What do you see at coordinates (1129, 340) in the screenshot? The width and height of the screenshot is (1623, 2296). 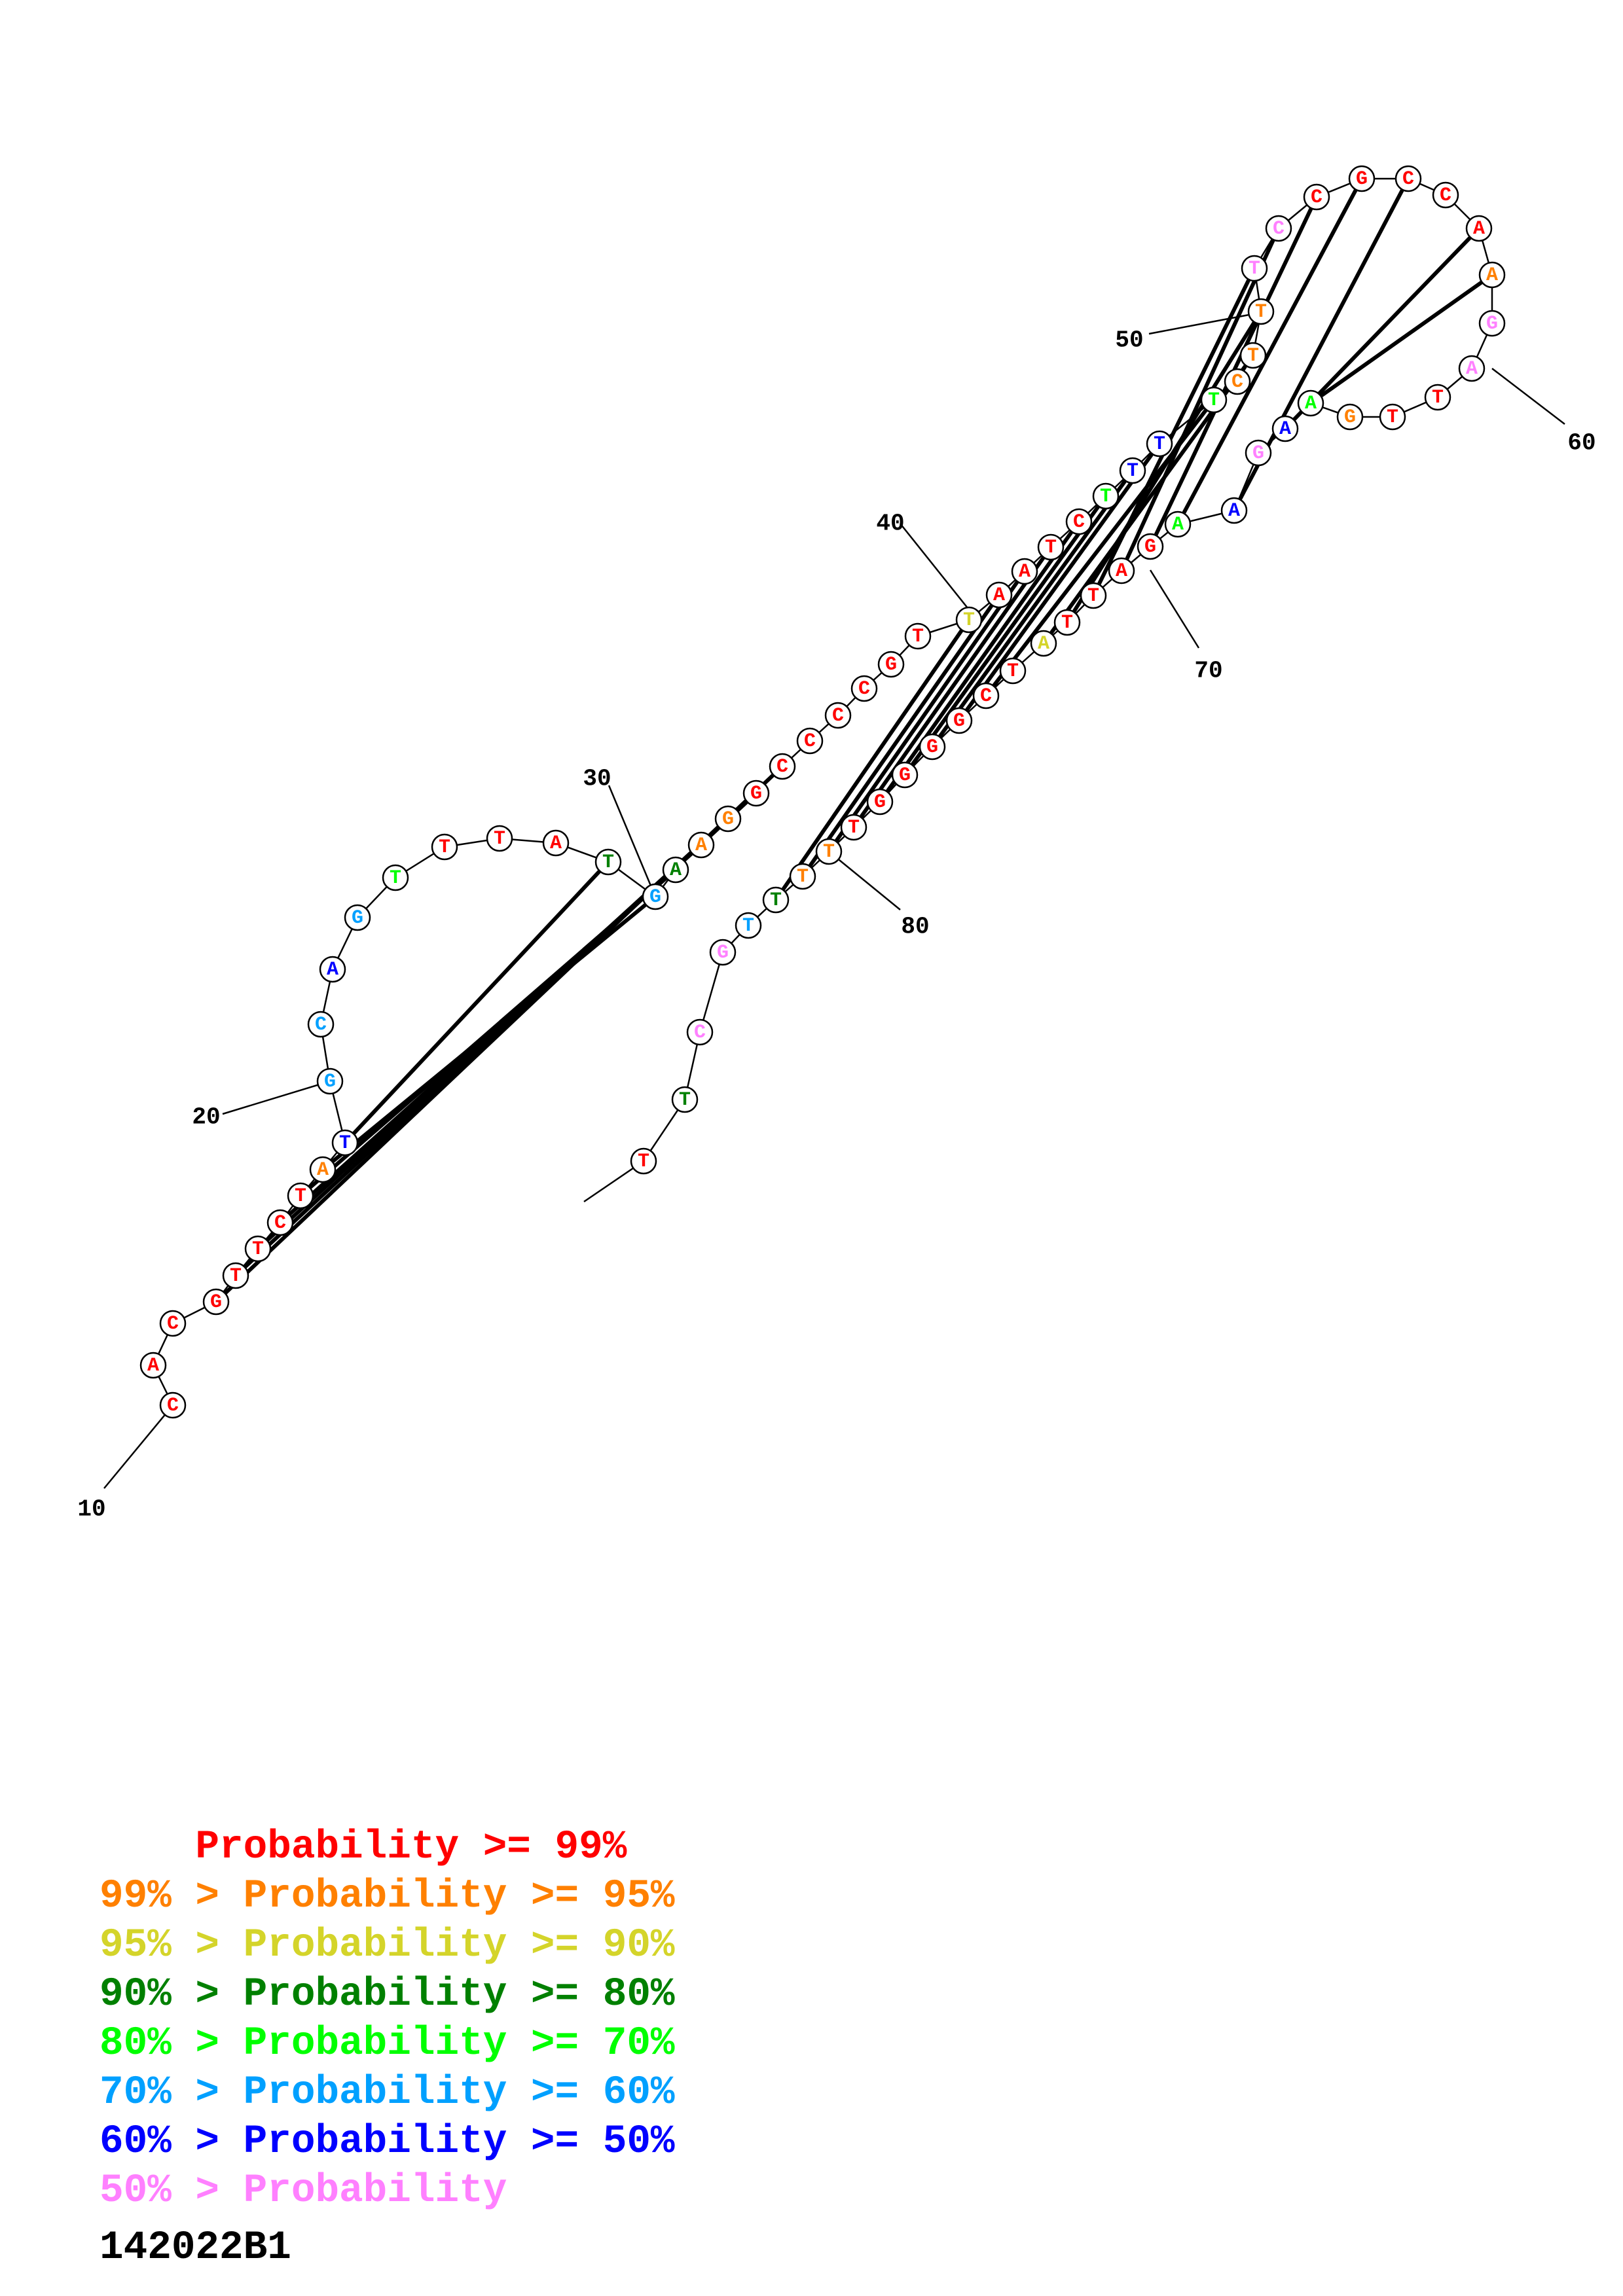 I see `position-label: 50` at bounding box center [1129, 340].